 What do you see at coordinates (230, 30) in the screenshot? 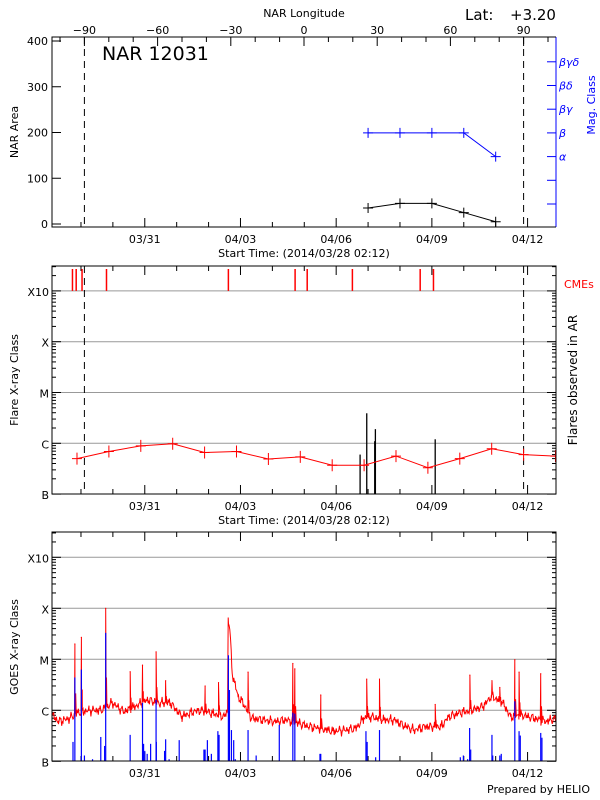
I see `top-tick-label: −30` at bounding box center [230, 30].